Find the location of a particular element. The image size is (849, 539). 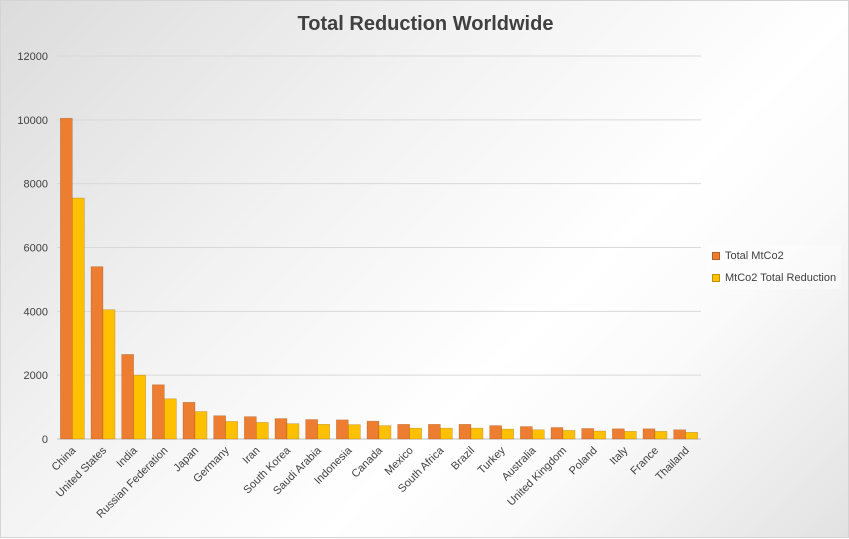

y-tick-label: 0 is located at coordinates (45, 440).